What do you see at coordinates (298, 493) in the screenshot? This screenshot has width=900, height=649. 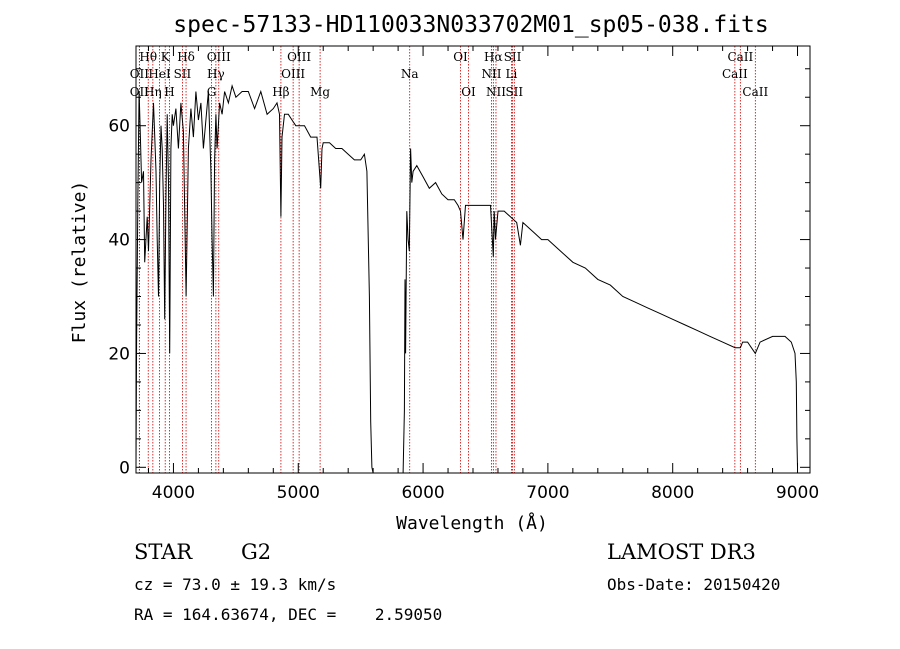 I see `x-tick-label: 5000` at bounding box center [298, 493].